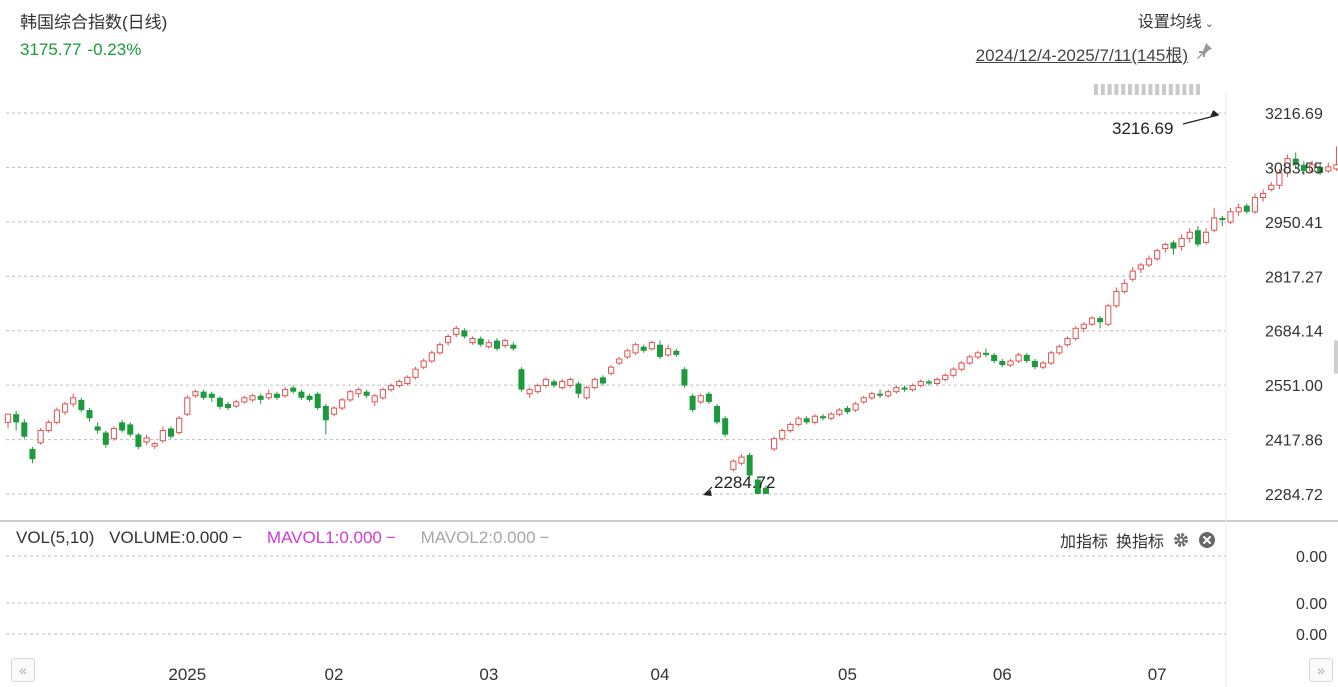 The width and height of the screenshot is (1338, 687). What do you see at coordinates (334, 674) in the screenshot?
I see `time-tick-label: 02` at bounding box center [334, 674].